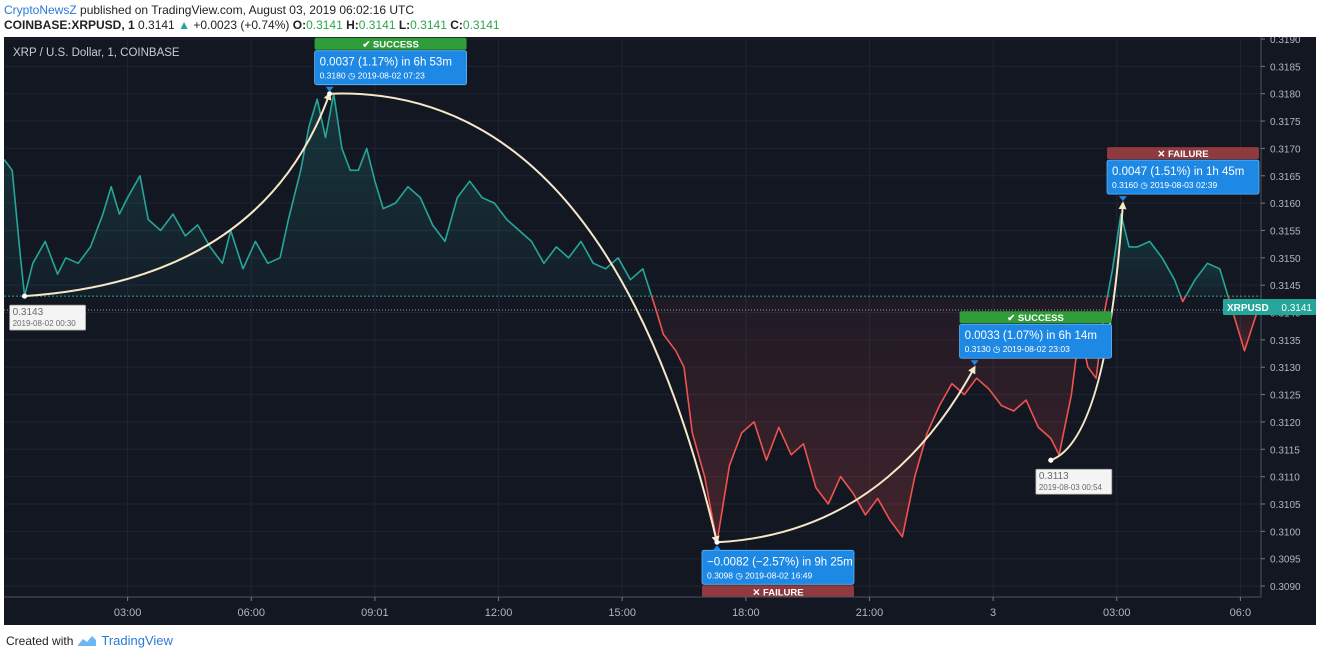 The height and width of the screenshot is (656, 1320). What do you see at coordinates (870, 613) in the screenshot?
I see `x-tick-label: 21:00` at bounding box center [870, 613].